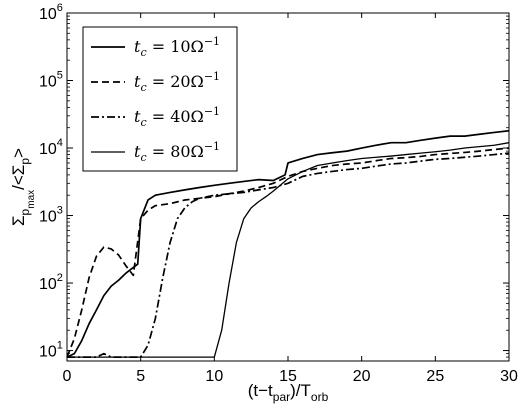 This screenshot has height=409, width=520. What do you see at coordinates (177, 47) in the screenshot?
I see `legend-label-1: tc = 10Ω−1` at bounding box center [177, 47].